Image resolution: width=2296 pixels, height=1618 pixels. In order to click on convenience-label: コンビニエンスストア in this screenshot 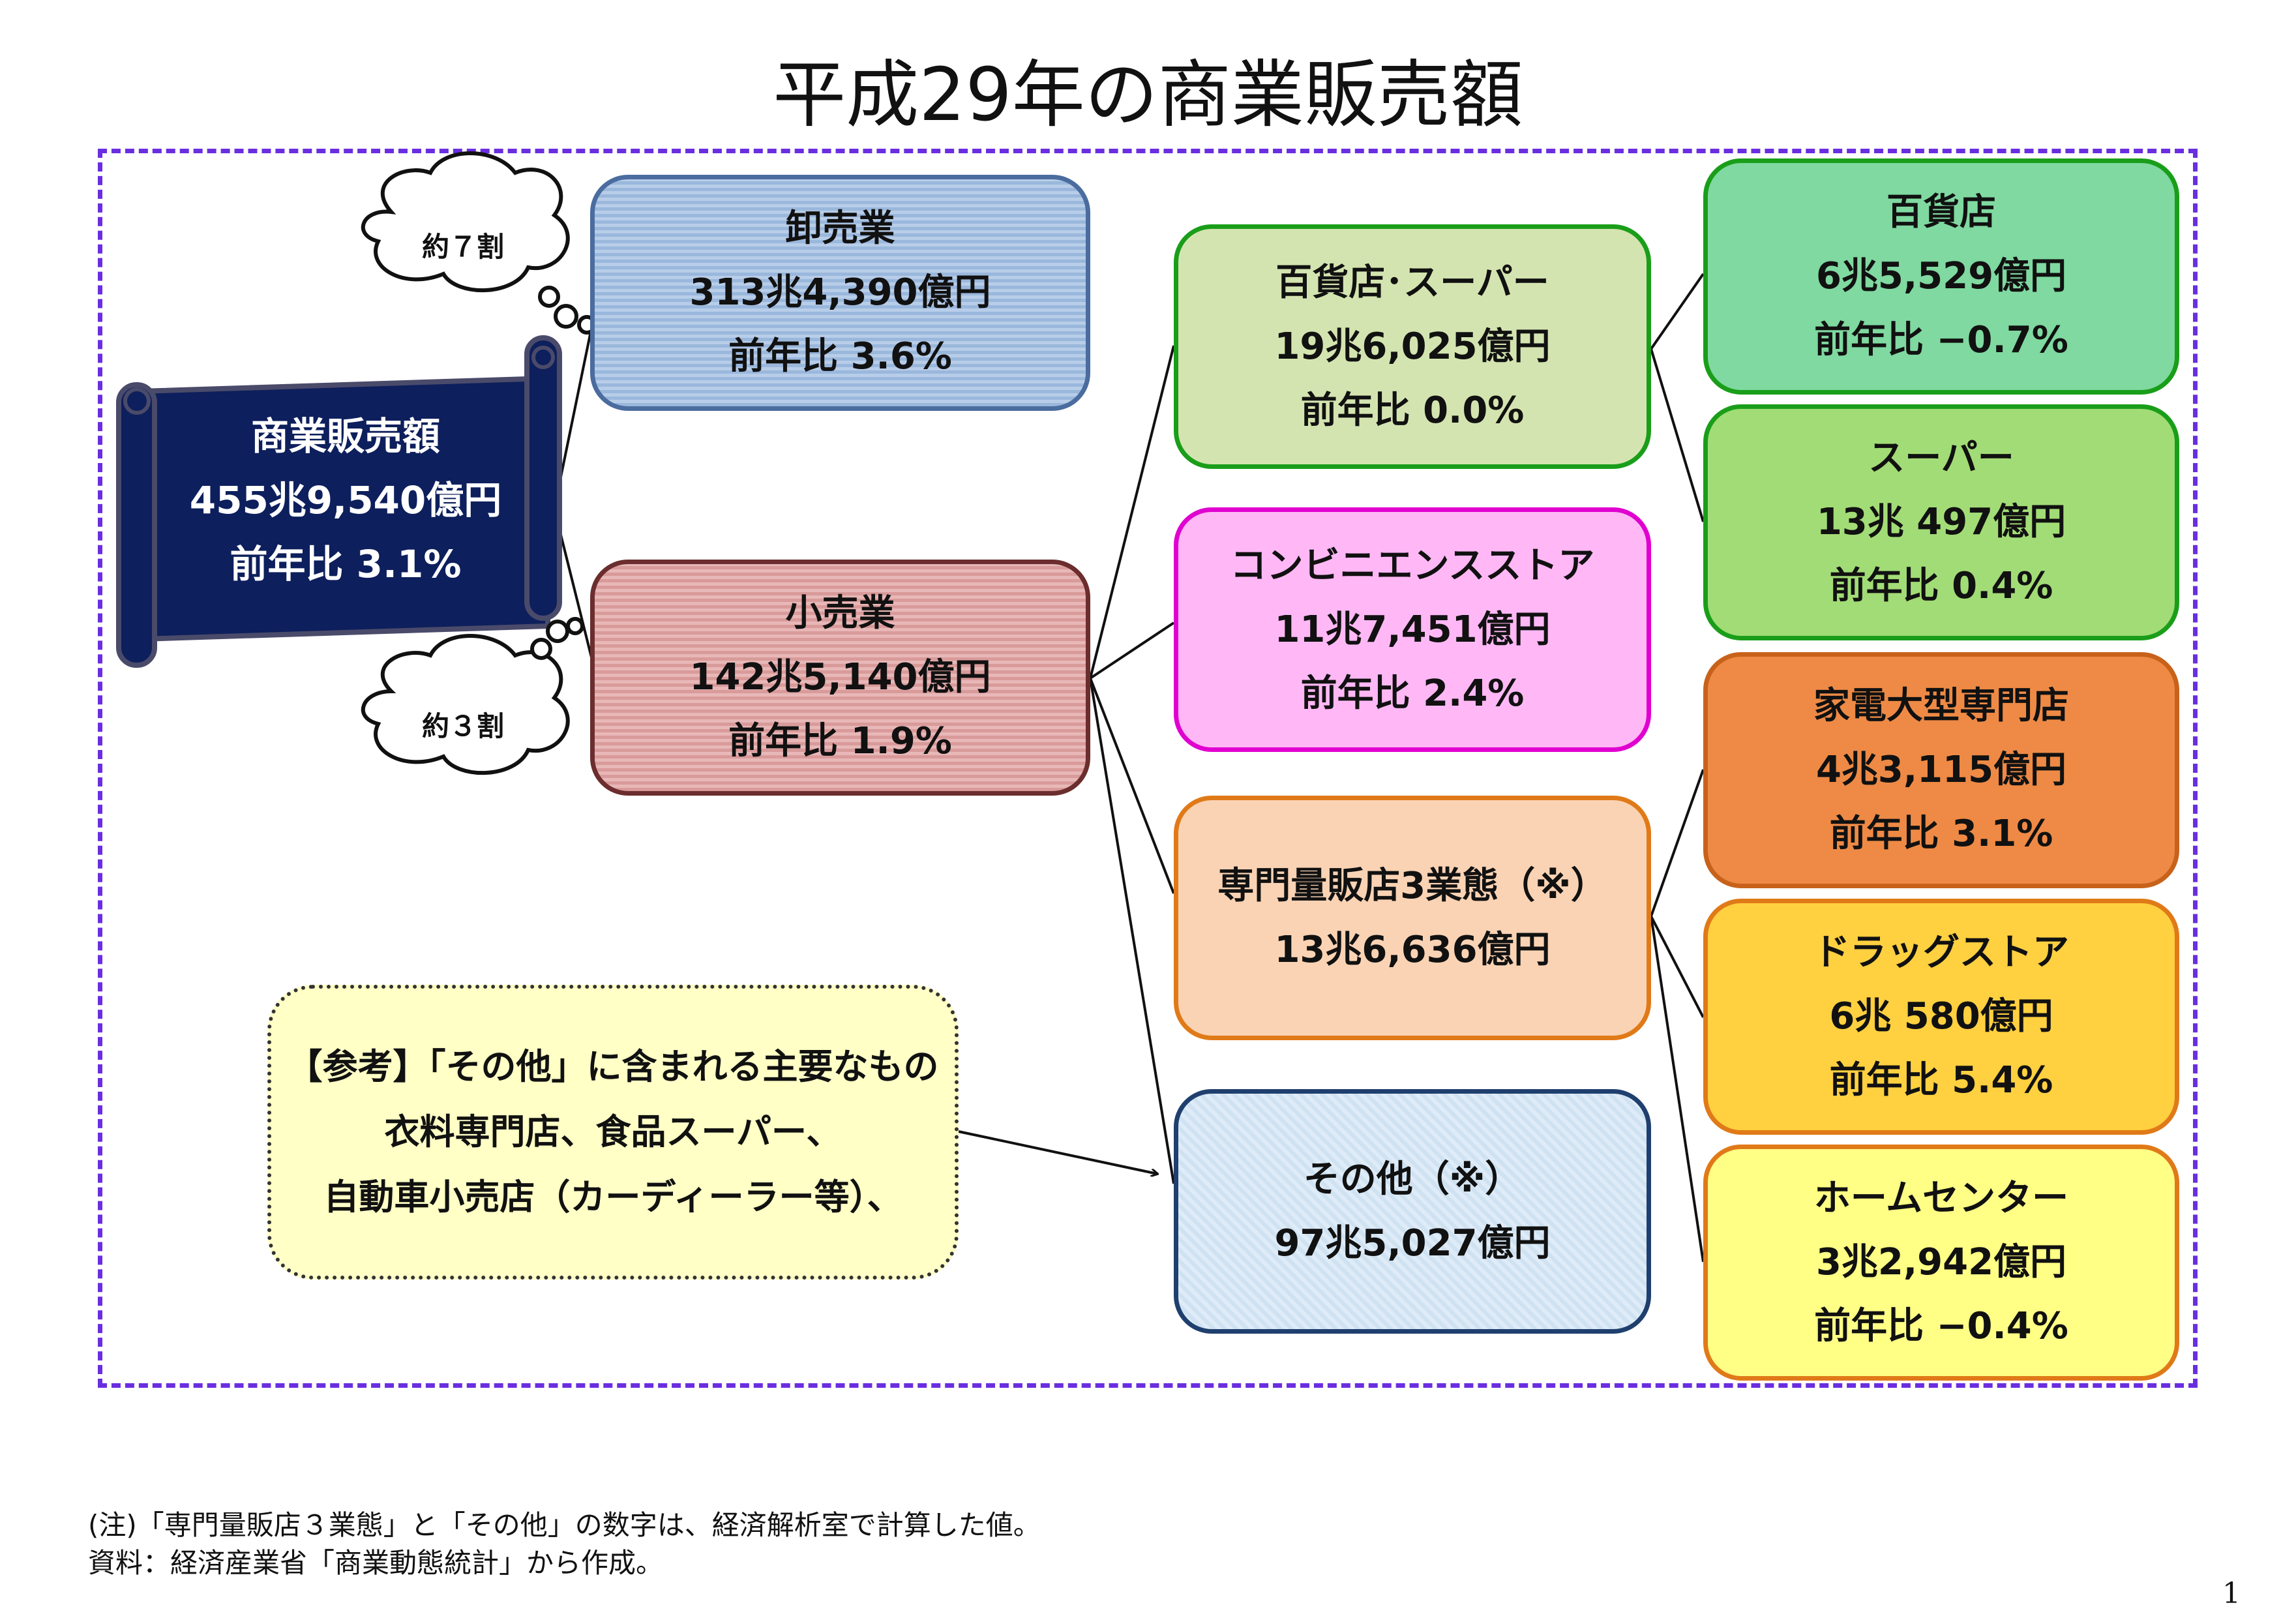, I will do `click(1412, 565)`.